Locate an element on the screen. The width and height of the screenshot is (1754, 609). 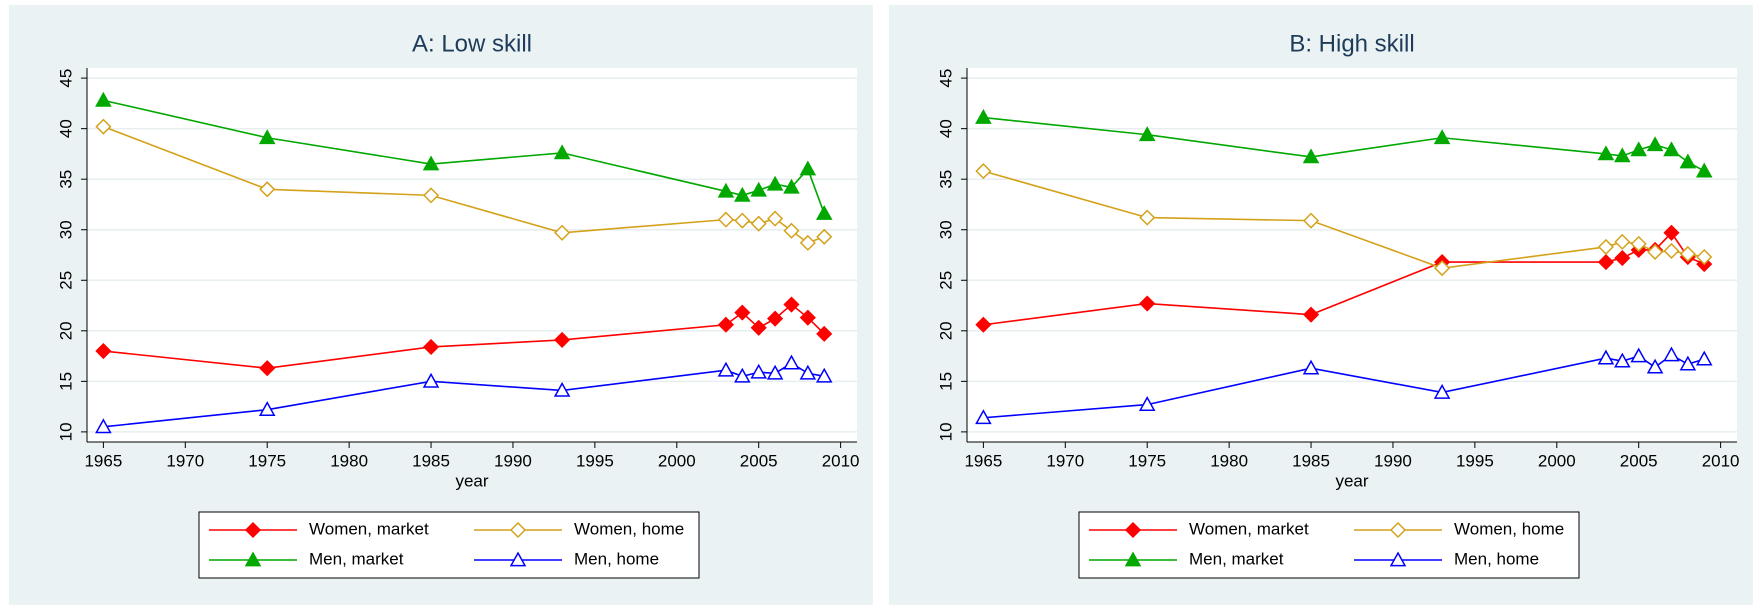
legend is located at coordinates (449, 545).